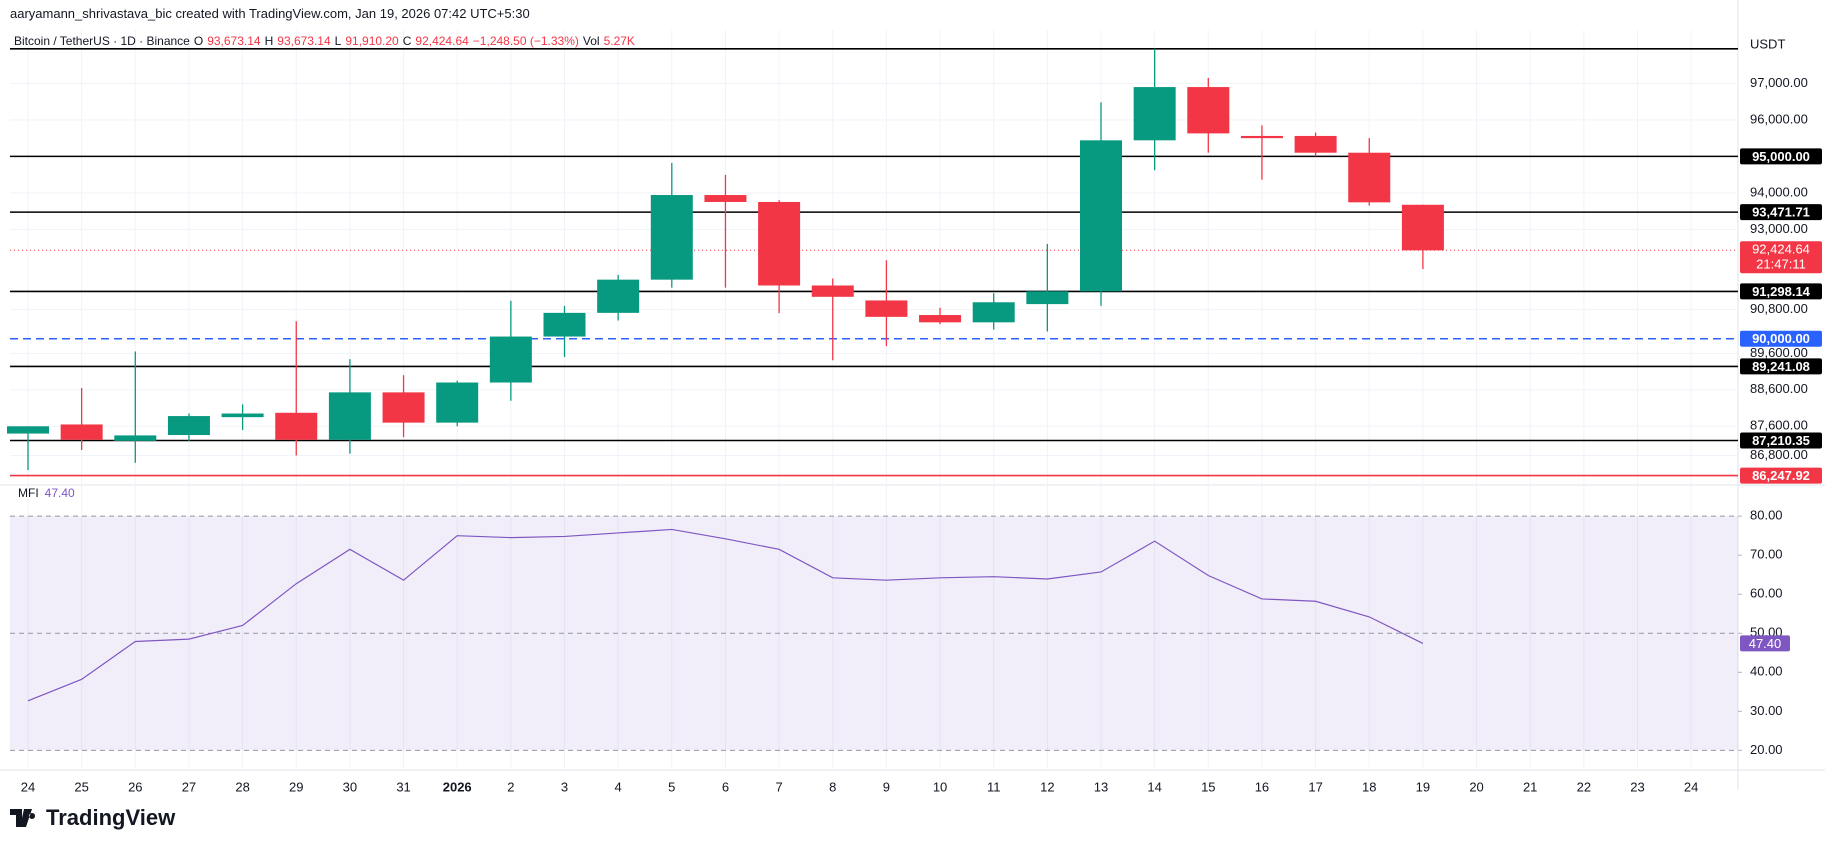 The image size is (1825, 847). I want to click on mfi-tick-label: 20.00, so click(1766, 749).